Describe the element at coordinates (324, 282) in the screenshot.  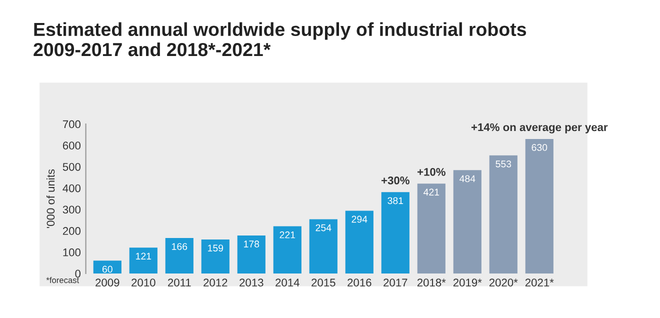
I see `x-tick-label: 2015` at that location.